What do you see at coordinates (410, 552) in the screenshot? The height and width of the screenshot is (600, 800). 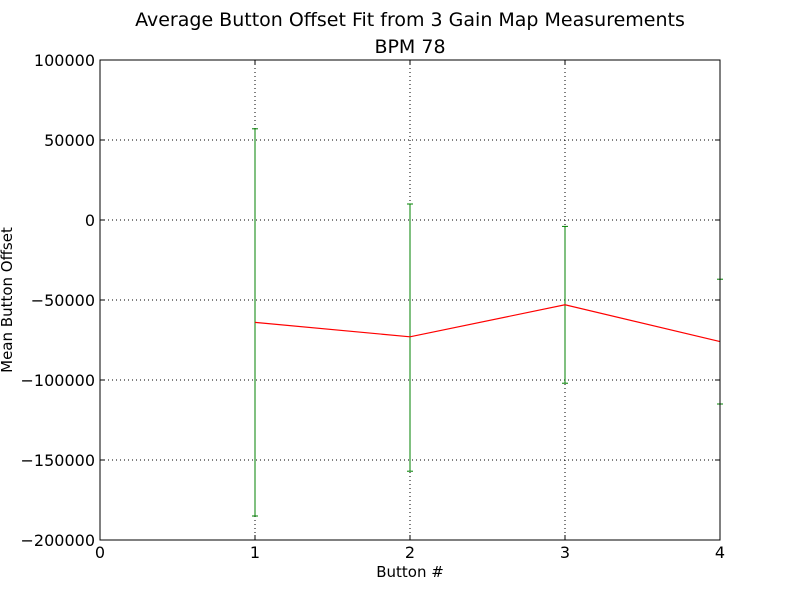 I see `x-tick-label: 2` at bounding box center [410, 552].